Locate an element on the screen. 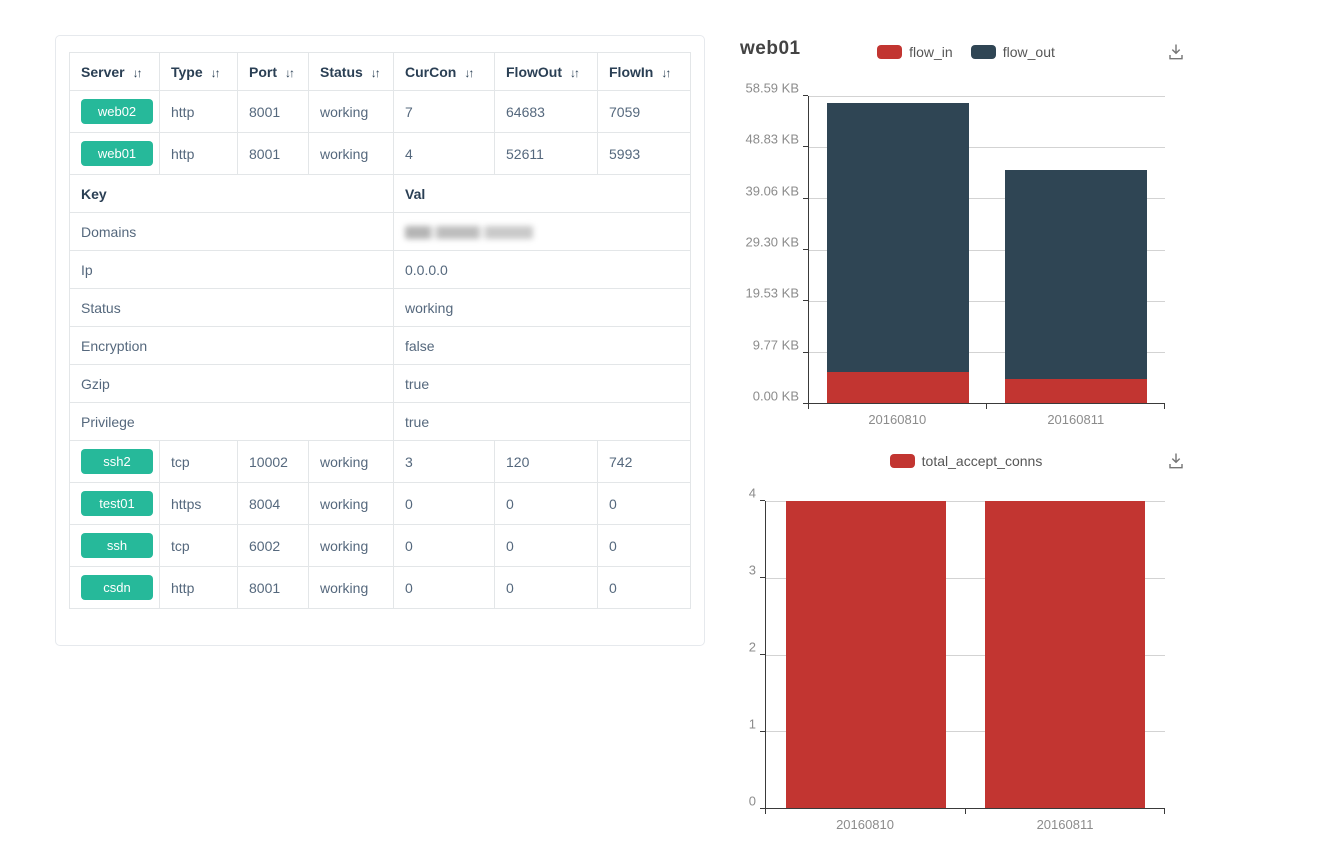  server-button-csdn: csdn is located at coordinates (117, 587).